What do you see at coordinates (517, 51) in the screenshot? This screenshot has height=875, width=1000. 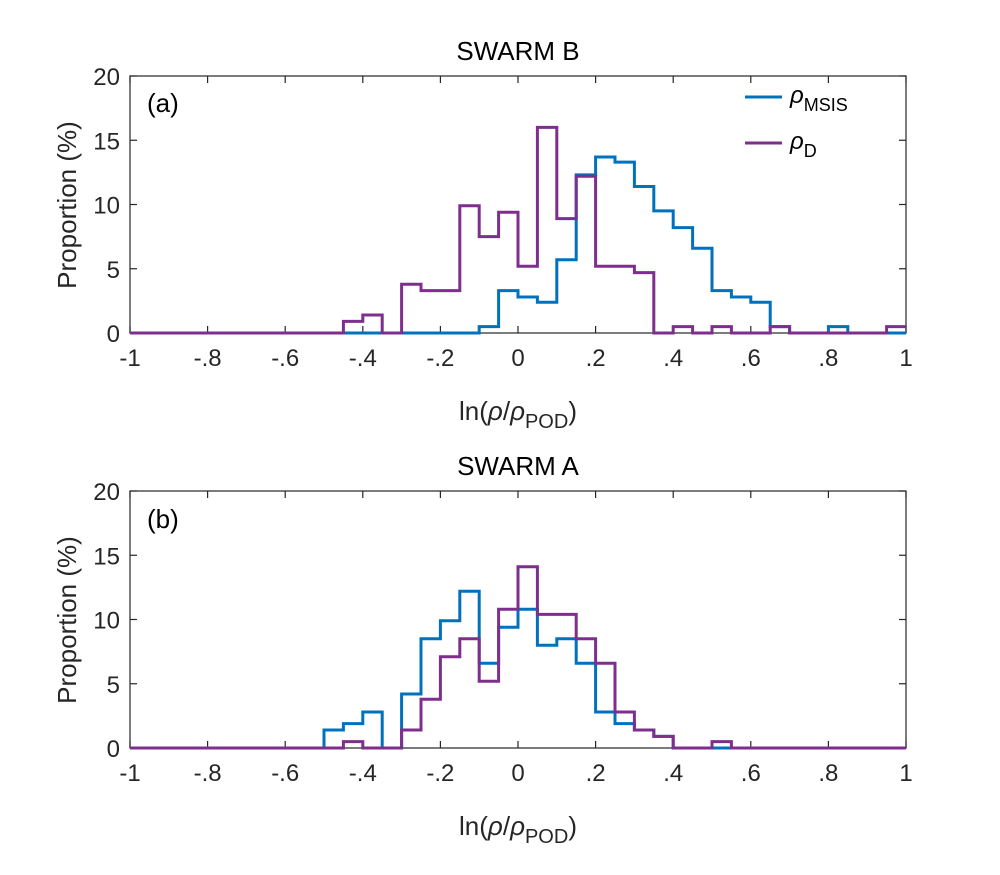 I see `panel-a-title: SWARM B` at bounding box center [517, 51].